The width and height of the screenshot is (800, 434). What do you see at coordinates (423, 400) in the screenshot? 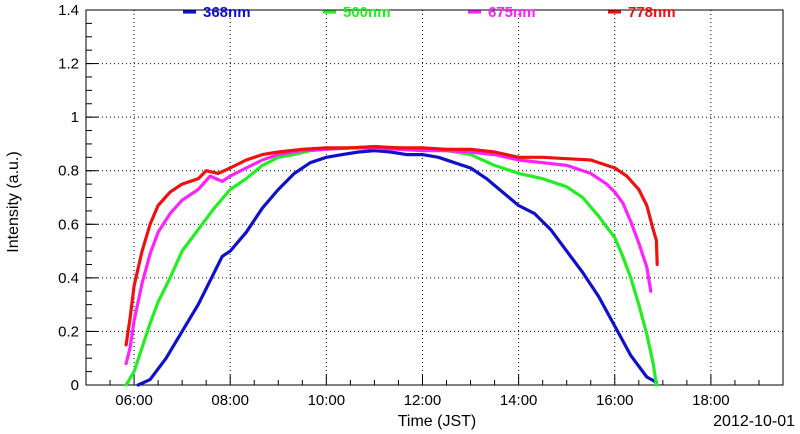
I see `x-tick-label: 12:00` at bounding box center [423, 400].